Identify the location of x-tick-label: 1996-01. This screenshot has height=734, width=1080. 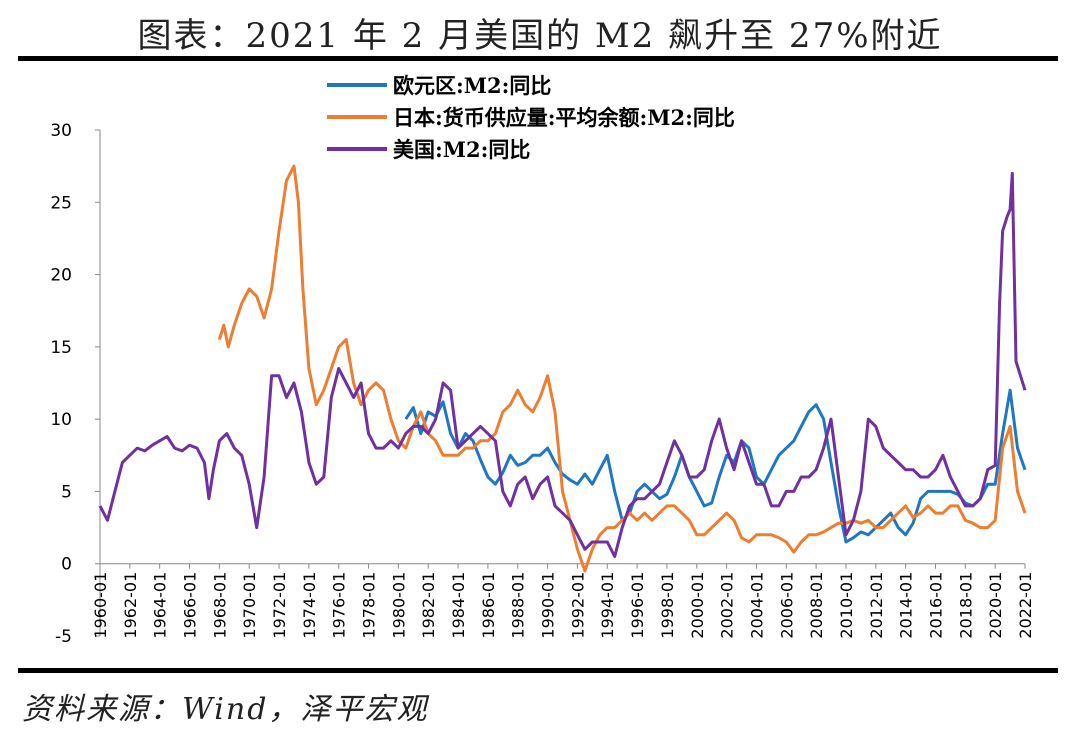
(637, 605).